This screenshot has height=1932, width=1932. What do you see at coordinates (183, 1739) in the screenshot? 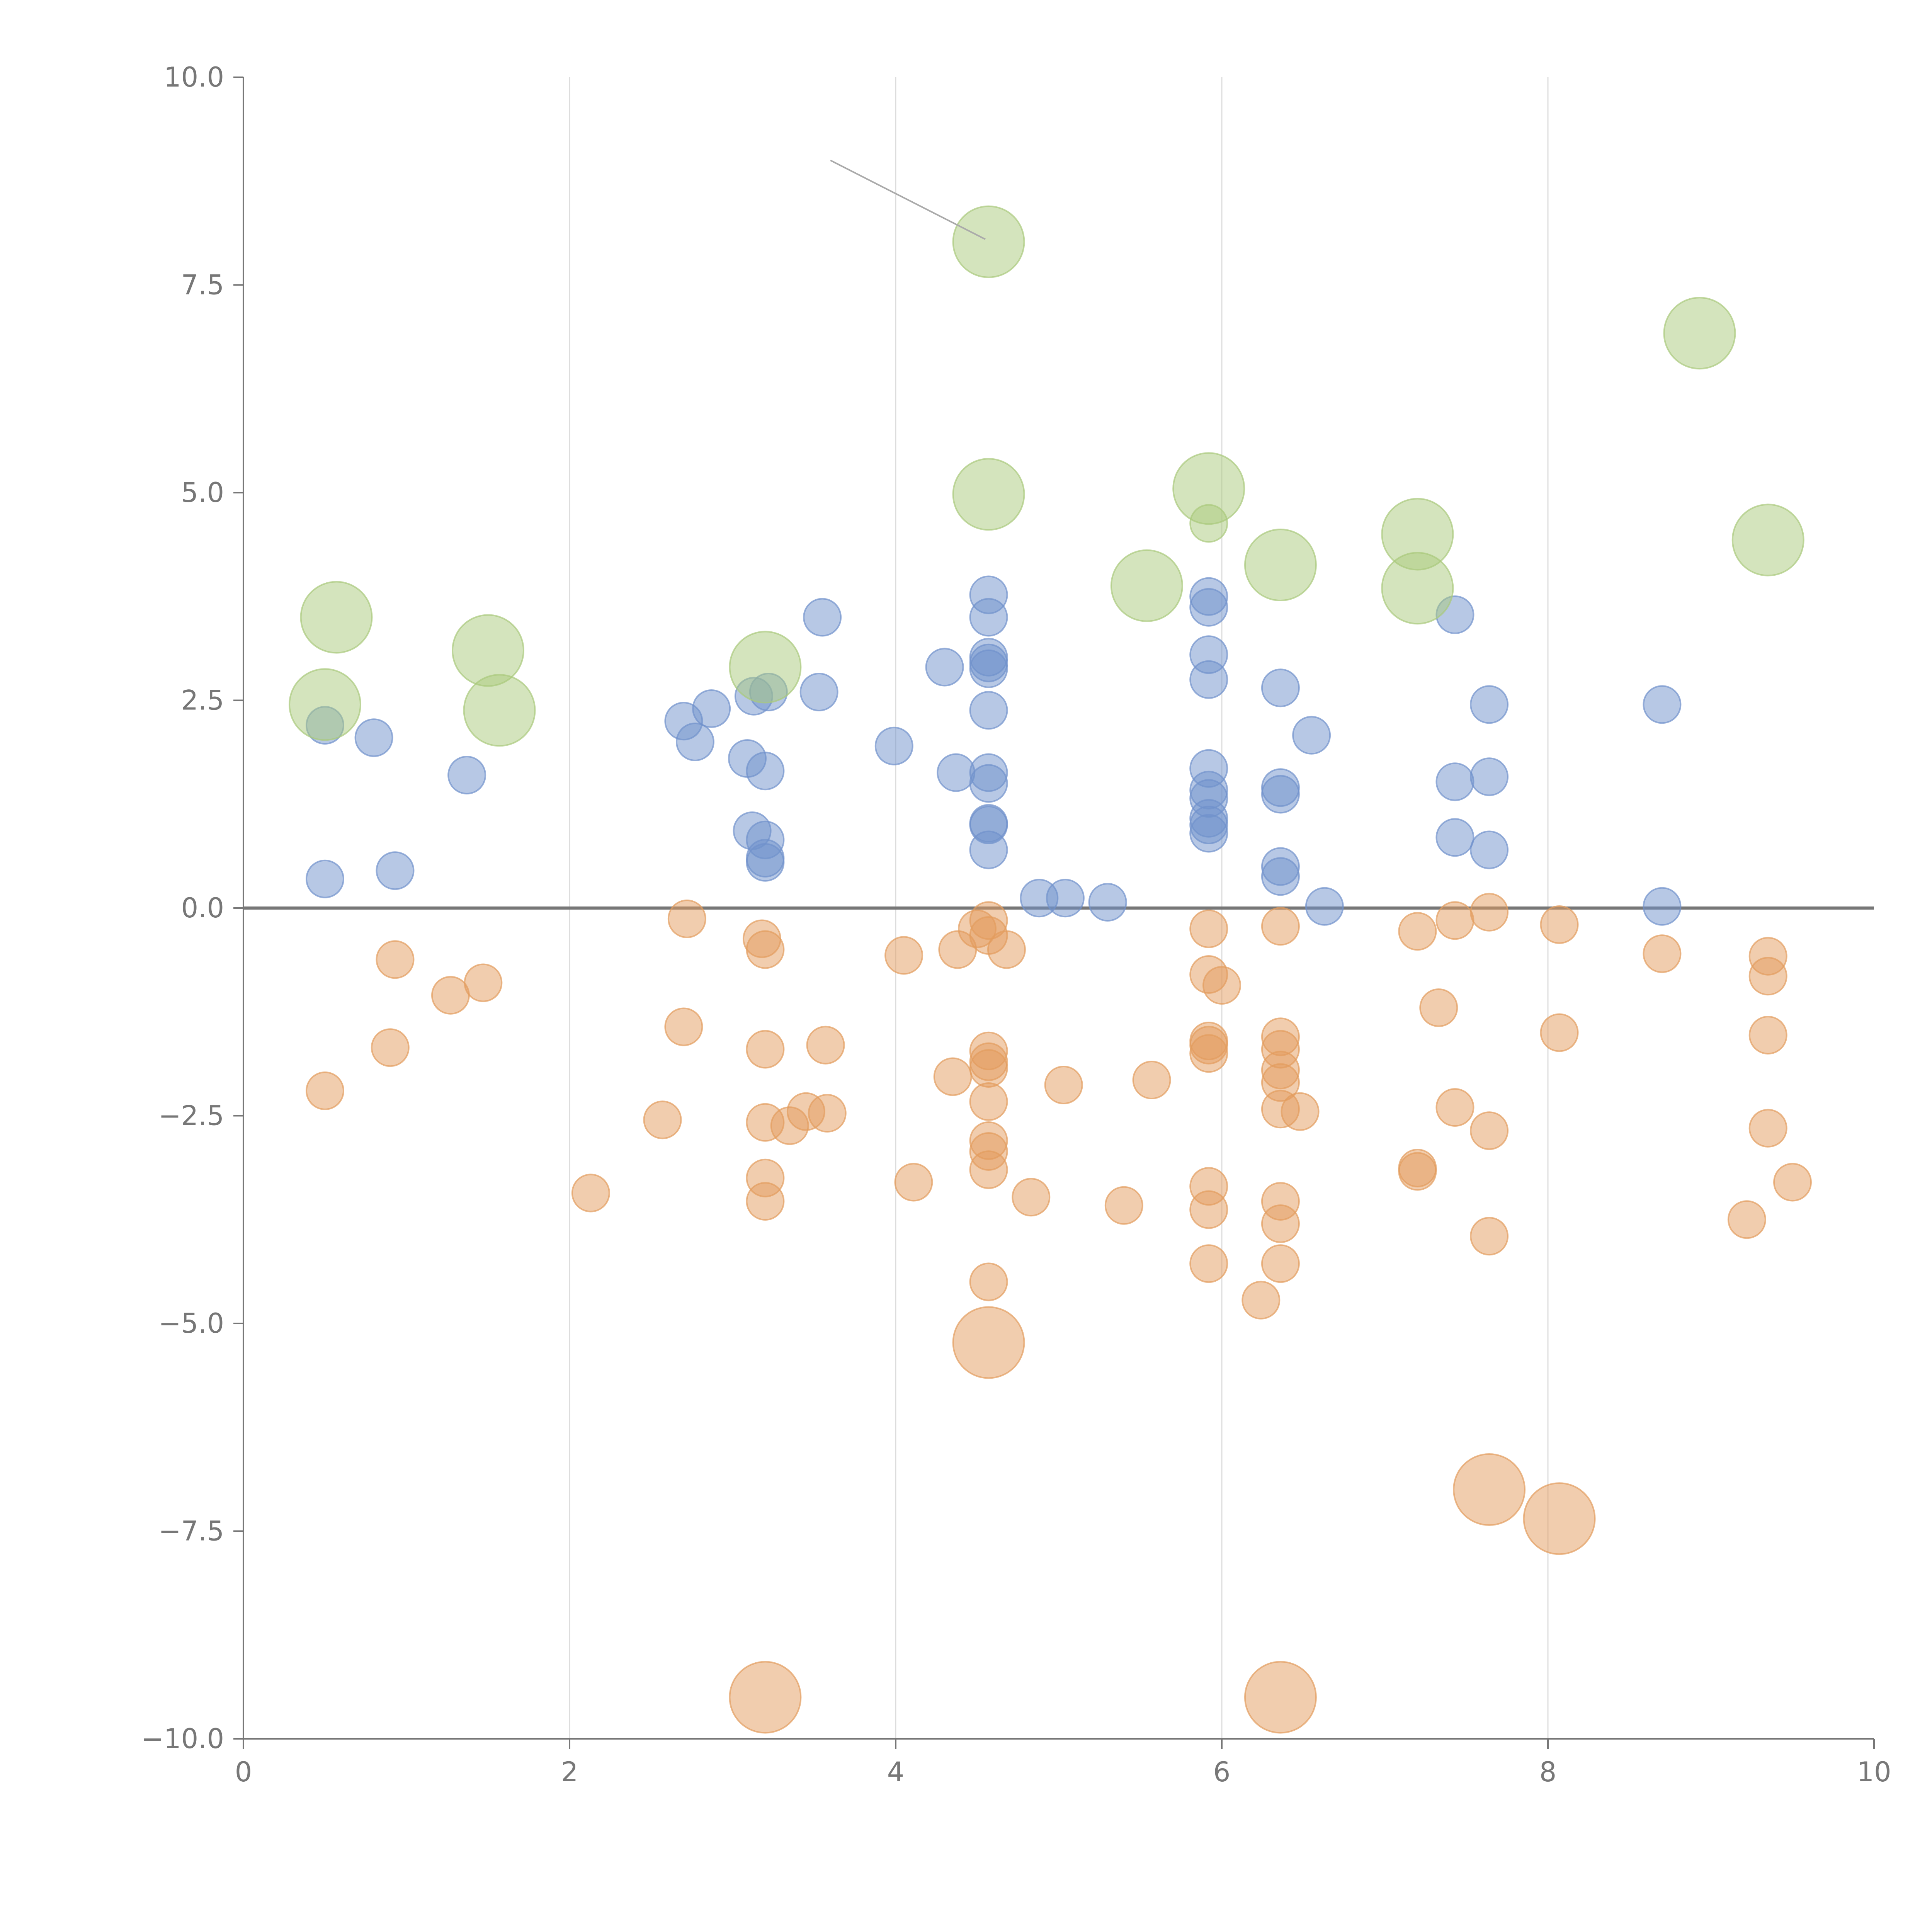
I see `y-tick-label: −10.0` at bounding box center [183, 1739].